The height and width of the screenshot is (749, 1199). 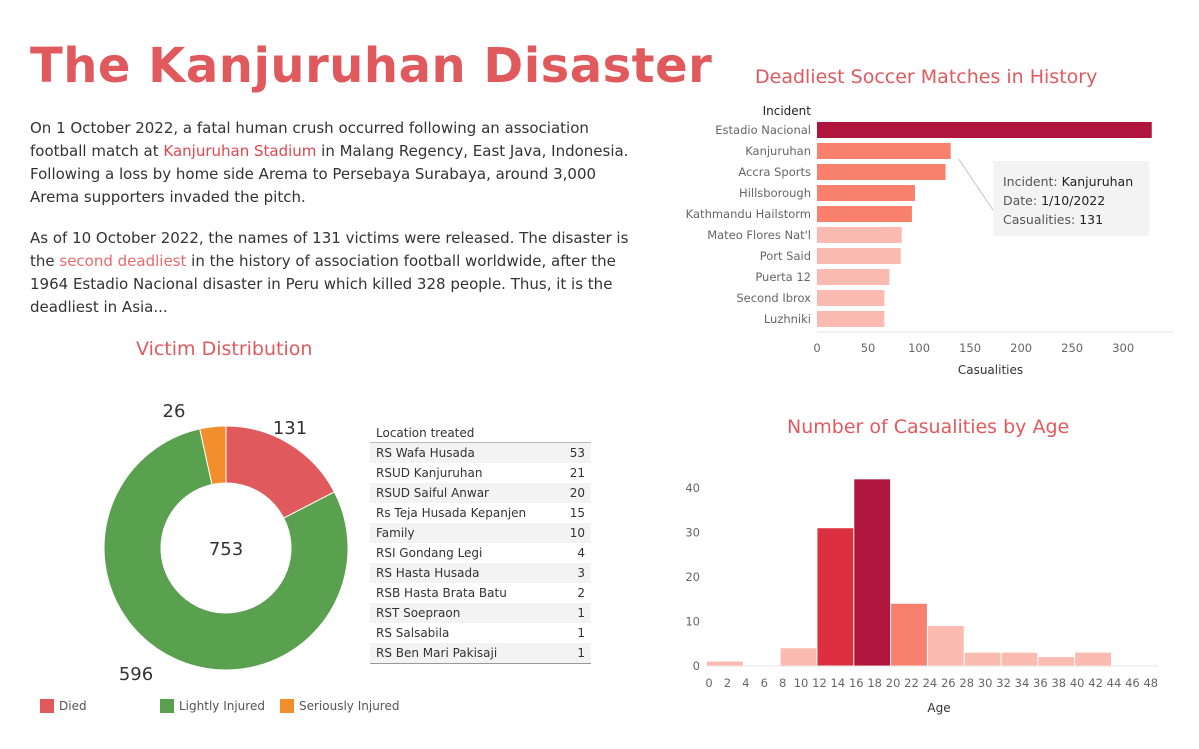 What do you see at coordinates (1021, 348) in the screenshot?
I see `x-tick-label: 200` at bounding box center [1021, 348].